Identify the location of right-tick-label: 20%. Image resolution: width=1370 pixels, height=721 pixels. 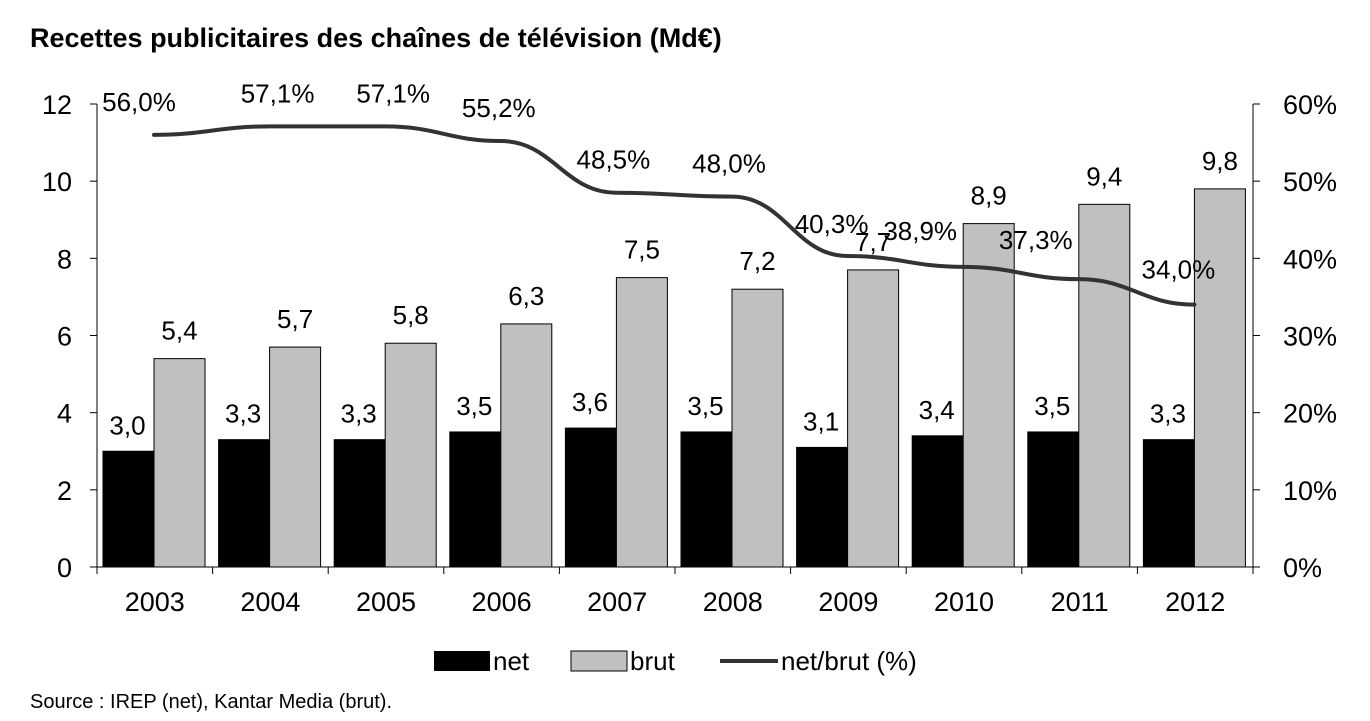
(1310, 414).